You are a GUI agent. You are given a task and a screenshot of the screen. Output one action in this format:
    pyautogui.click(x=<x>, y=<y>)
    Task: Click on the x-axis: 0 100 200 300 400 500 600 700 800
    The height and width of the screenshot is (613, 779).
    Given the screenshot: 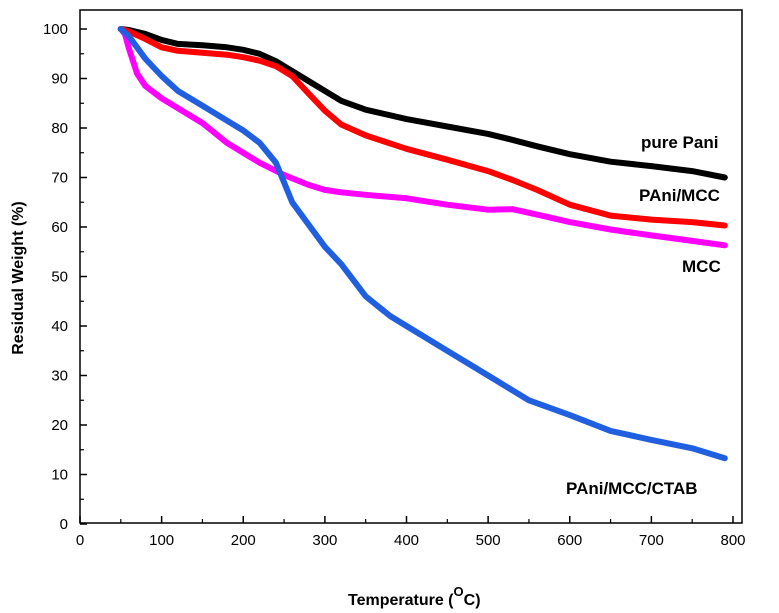 What is the action you would take?
    pyautogui.click(x=411, y=532)
    